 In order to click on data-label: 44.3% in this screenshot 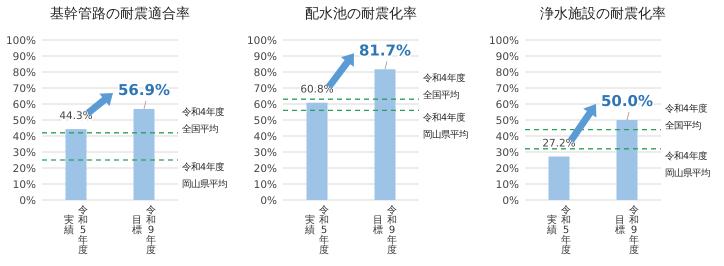, I will do `click(76, 116)`.